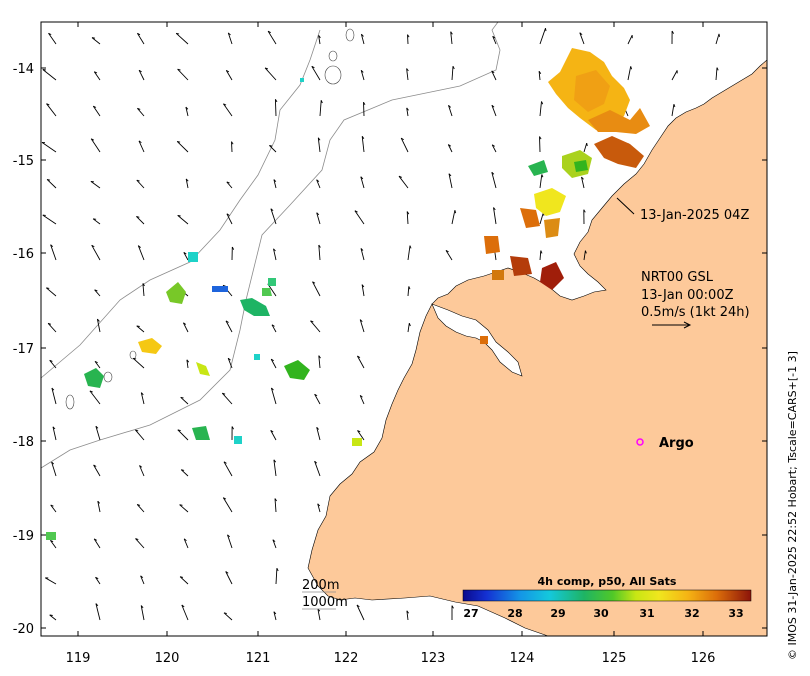 This screenshot has height=676, width=810. What do you see at coordinates (433, 658) in the screenshot?
I see `x-tick-label: 123` at bounding box center [433, 658].